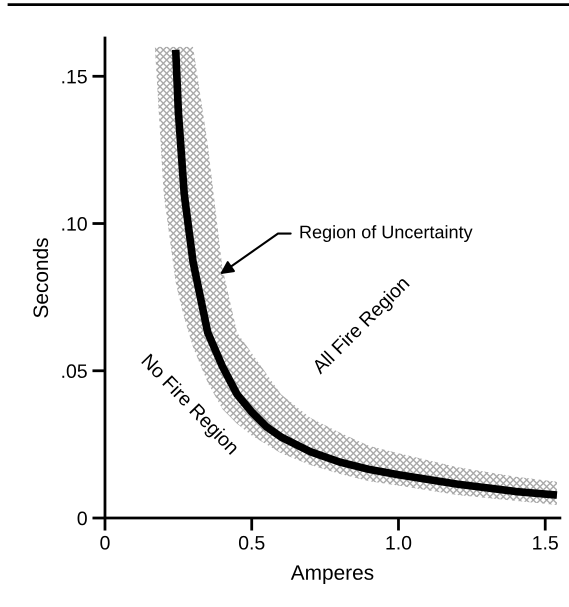 This screenshot has width=569, height=607. Describe the element at coordinates (251, 543) in the screenshot. I see `x-tick-label: 0.5` at that location.